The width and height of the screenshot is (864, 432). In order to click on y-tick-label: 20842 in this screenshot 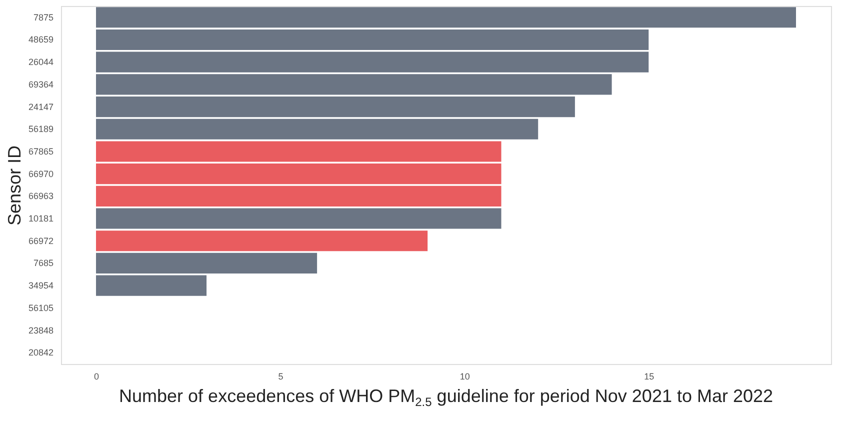, I will do `click(41, 353)`.